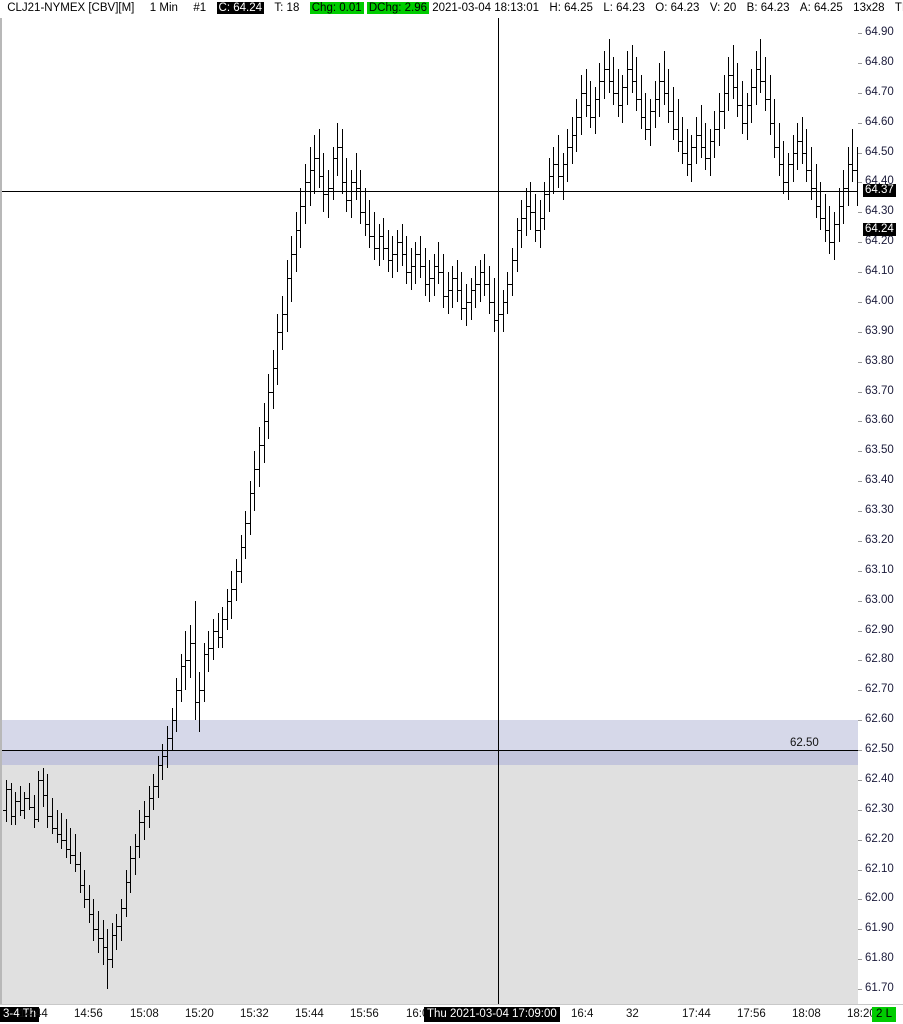 Image resolution: width=903 pixels, height=1024 pixels. I want to click on price-axis-label: 64.20, so click(879, 241).